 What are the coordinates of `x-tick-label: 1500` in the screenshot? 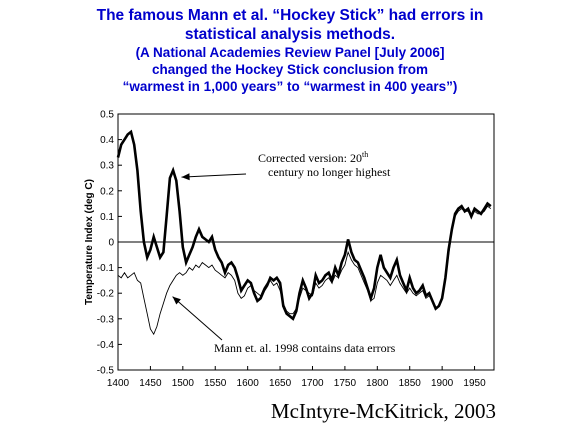 It's located at (183, 383).